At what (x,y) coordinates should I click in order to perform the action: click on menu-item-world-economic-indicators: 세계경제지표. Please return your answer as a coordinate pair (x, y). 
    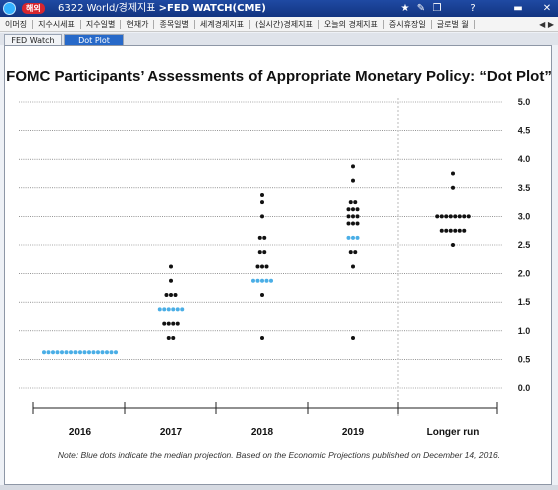
    Looking at the image, I should click on (223, 24).